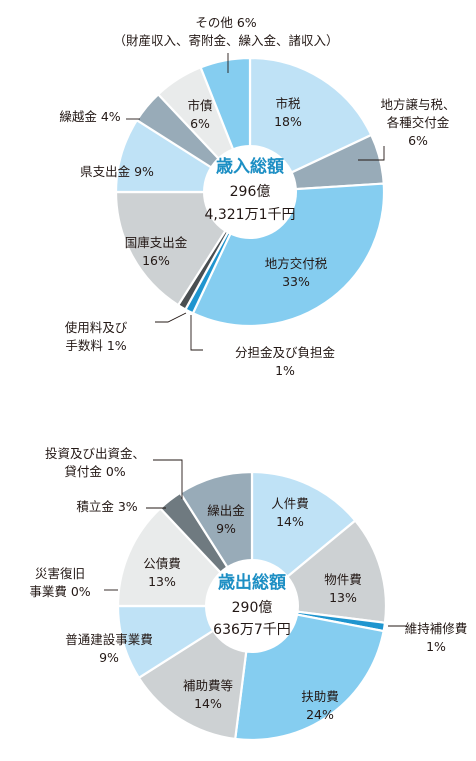  What do you see at coordinates (288, 121) in the screenshot?
I see `slice-label-line: 18%` at bounding box center [288, 121].